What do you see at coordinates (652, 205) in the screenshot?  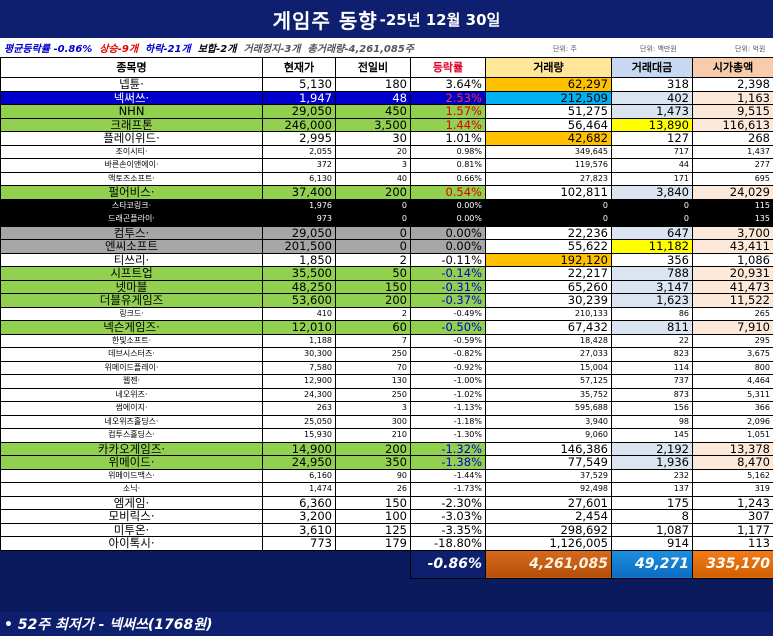 I see `trade-amount: 0` at bounding box center [652, 205].